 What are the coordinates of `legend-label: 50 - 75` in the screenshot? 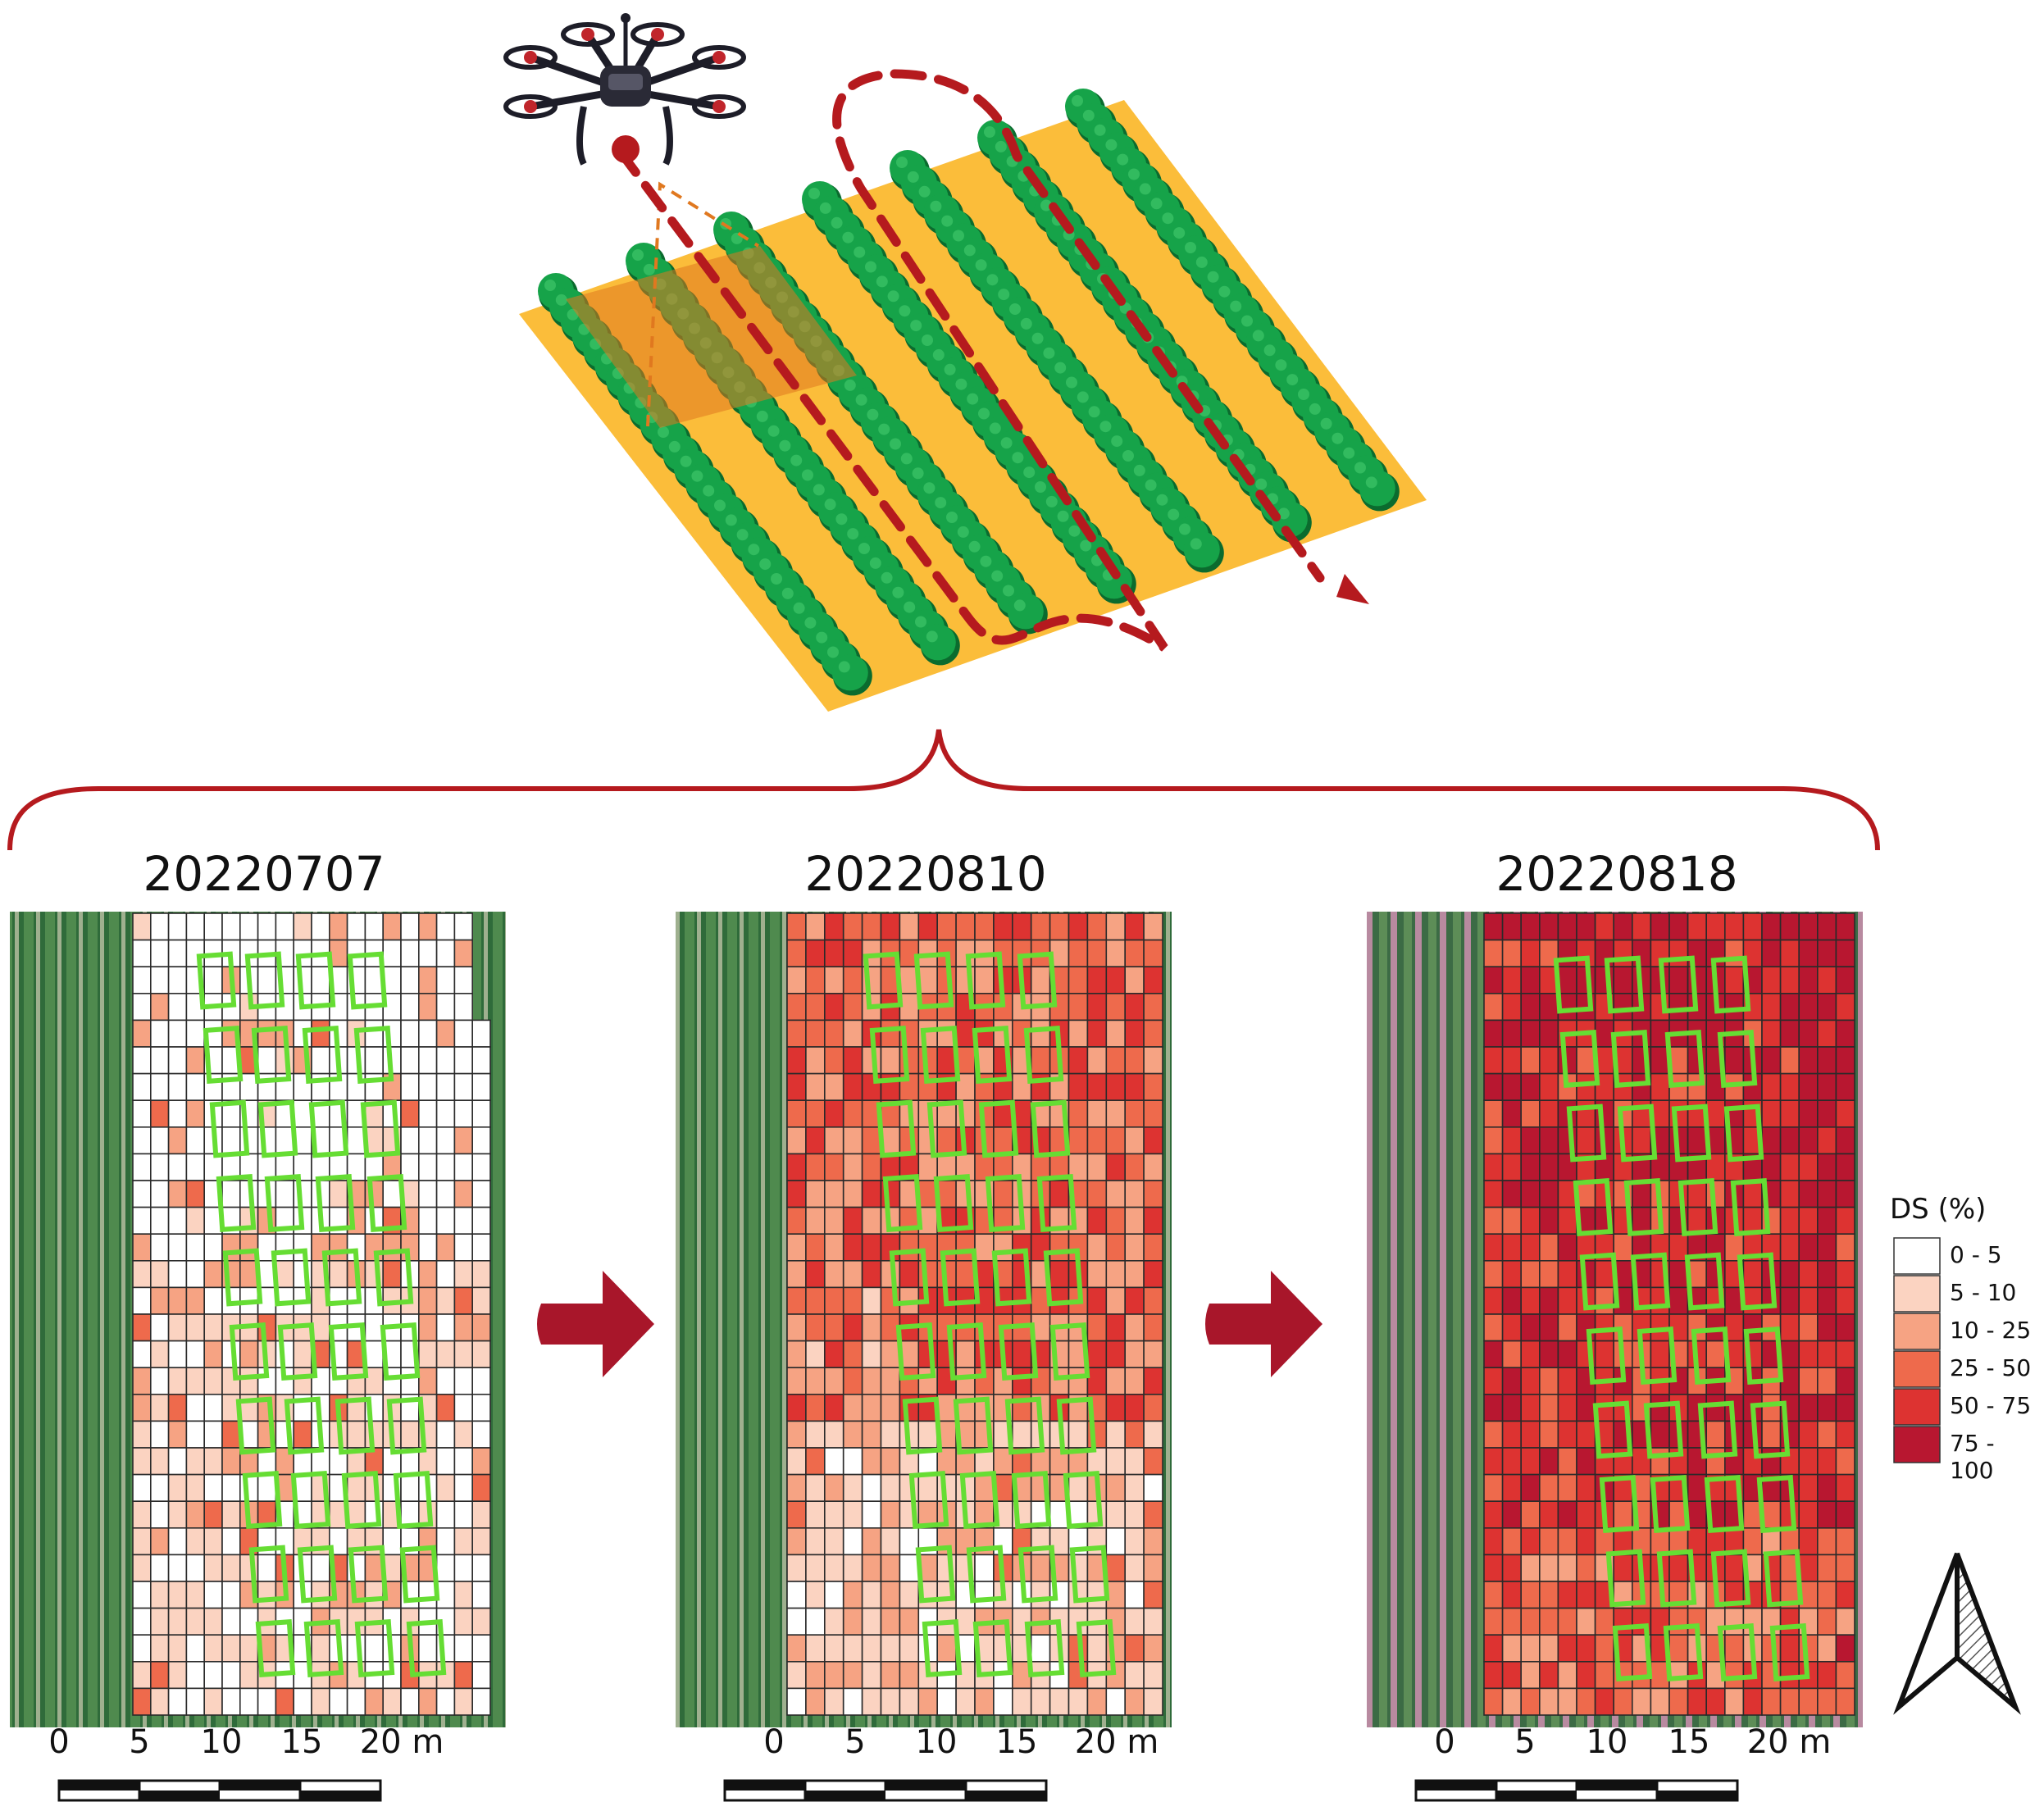 It's located at (1991, 1405).